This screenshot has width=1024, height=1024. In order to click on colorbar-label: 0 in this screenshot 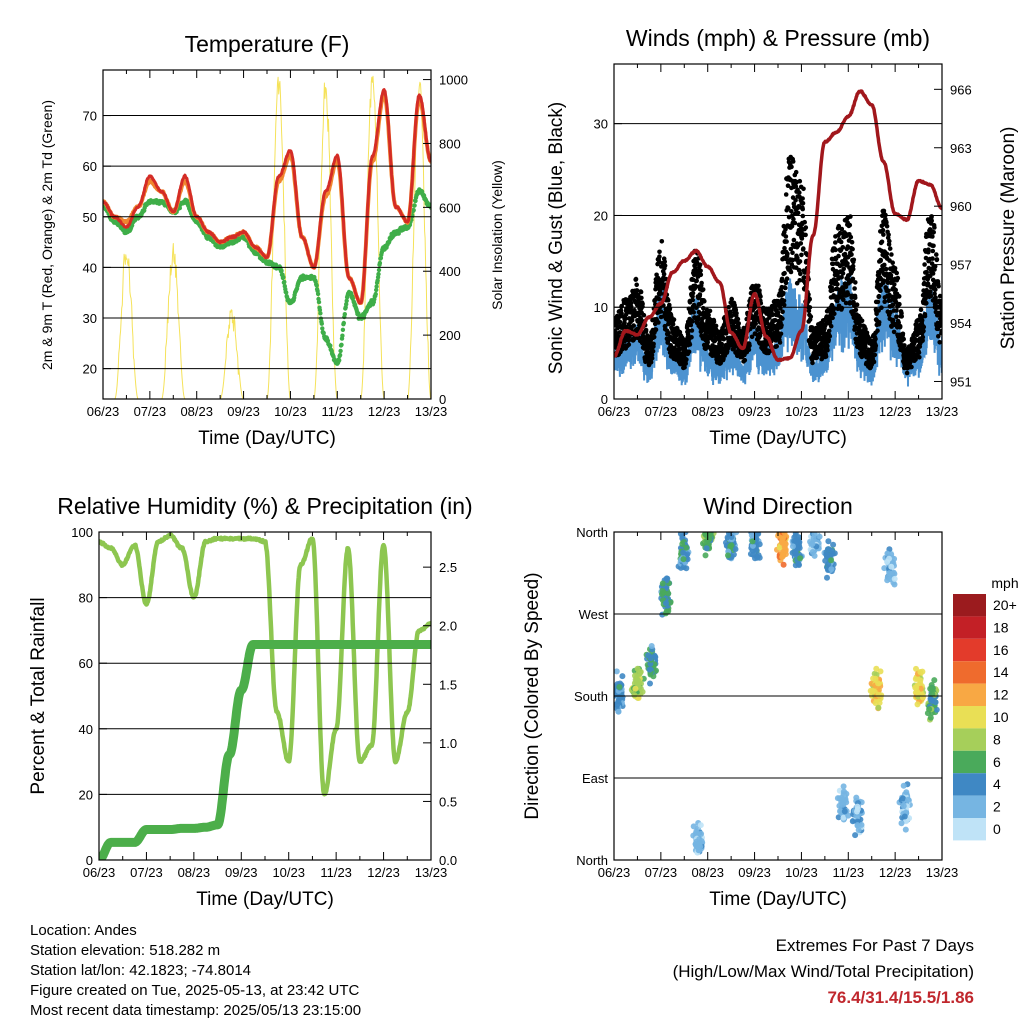, I will do `click(997, 829)`.